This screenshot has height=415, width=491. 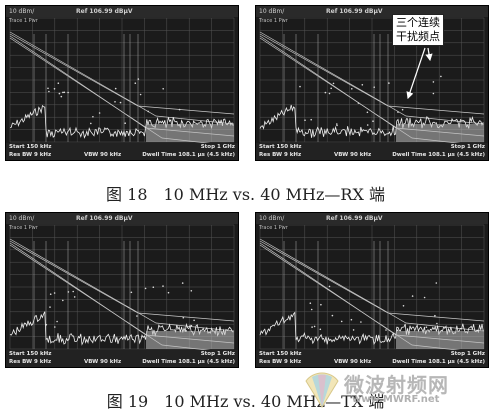 I want to click on interference-callout: 三个连续 干扰频点, so click(x=418, y=30).